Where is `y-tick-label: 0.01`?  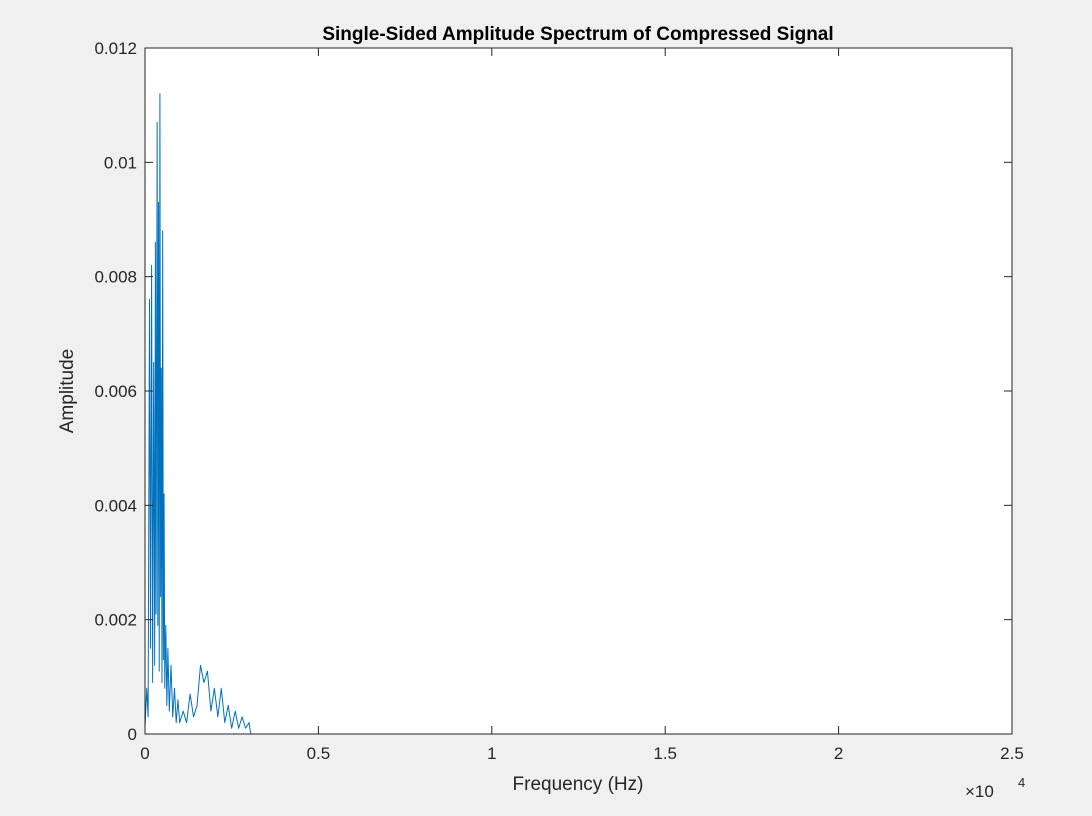
y-tick-label: 0.01 is located at coordinates (120, 162).